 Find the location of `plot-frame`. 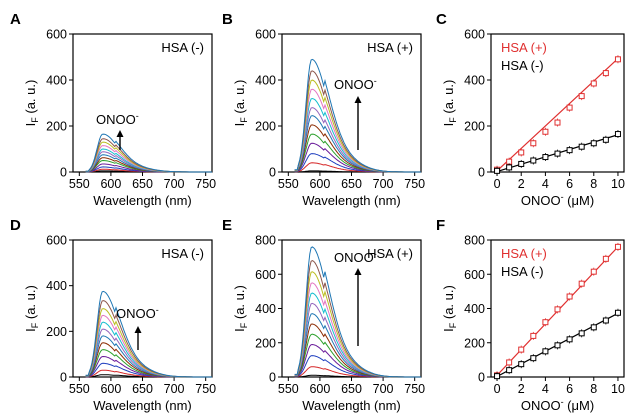

plot-frame is located at coordinates (557, 103).